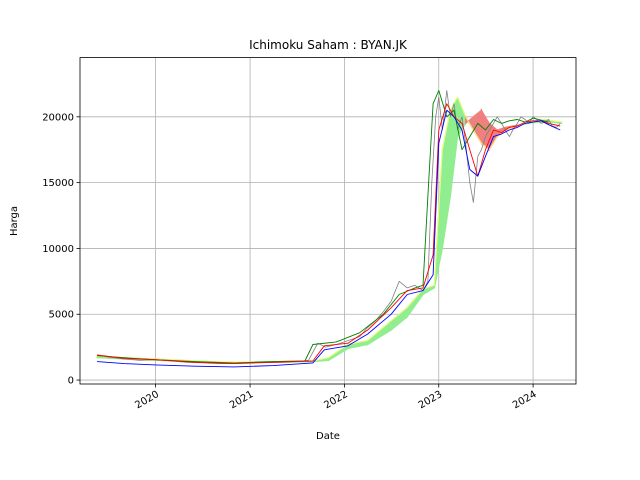 The height and width of the screenshot is (480, 640). Describe the element at coordinates (61, 315) in the screenshot. I see `y-tick-label: 5000` at that location.